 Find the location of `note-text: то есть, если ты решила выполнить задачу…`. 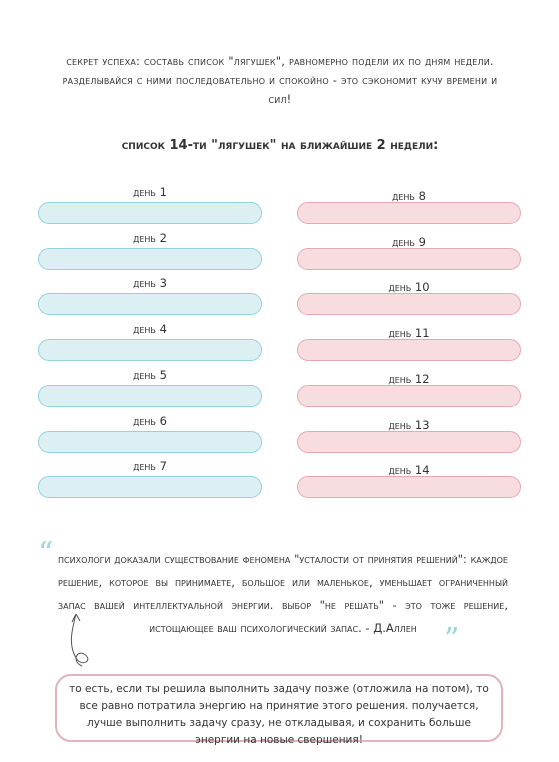

note-text: то есть, если ты решила выполнить задачу… is located at coordinates (279, 714).